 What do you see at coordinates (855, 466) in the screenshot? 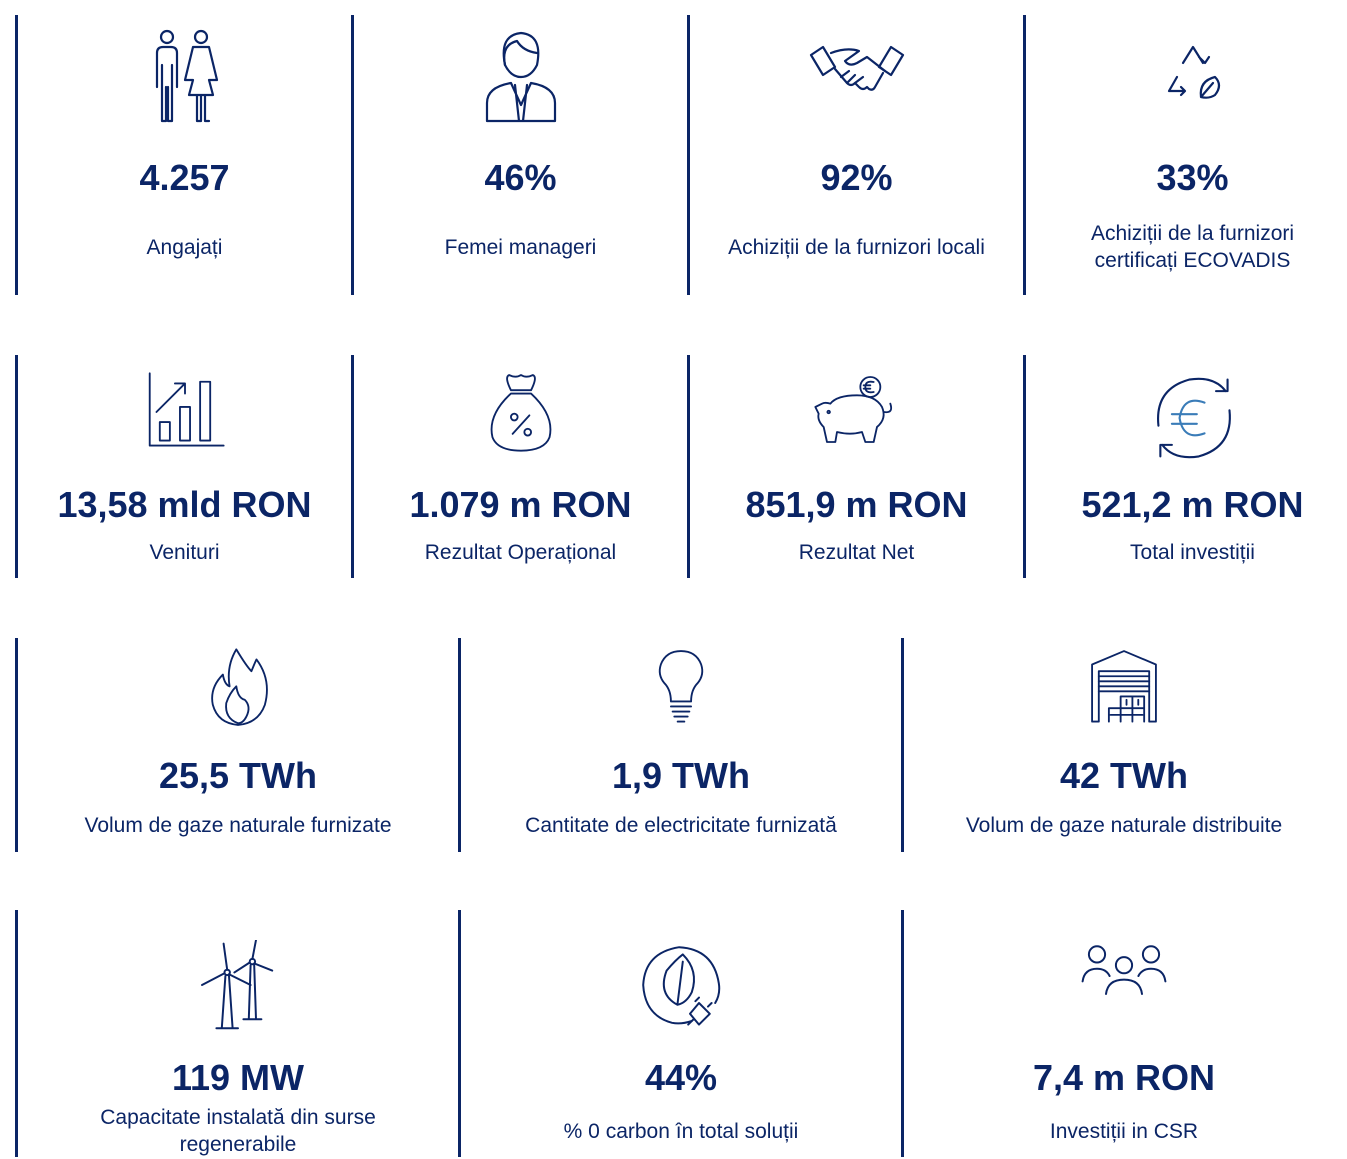
I see `kpi-cell: 851,9 m RON Rezultat Net` at bounding box center [855, 466].